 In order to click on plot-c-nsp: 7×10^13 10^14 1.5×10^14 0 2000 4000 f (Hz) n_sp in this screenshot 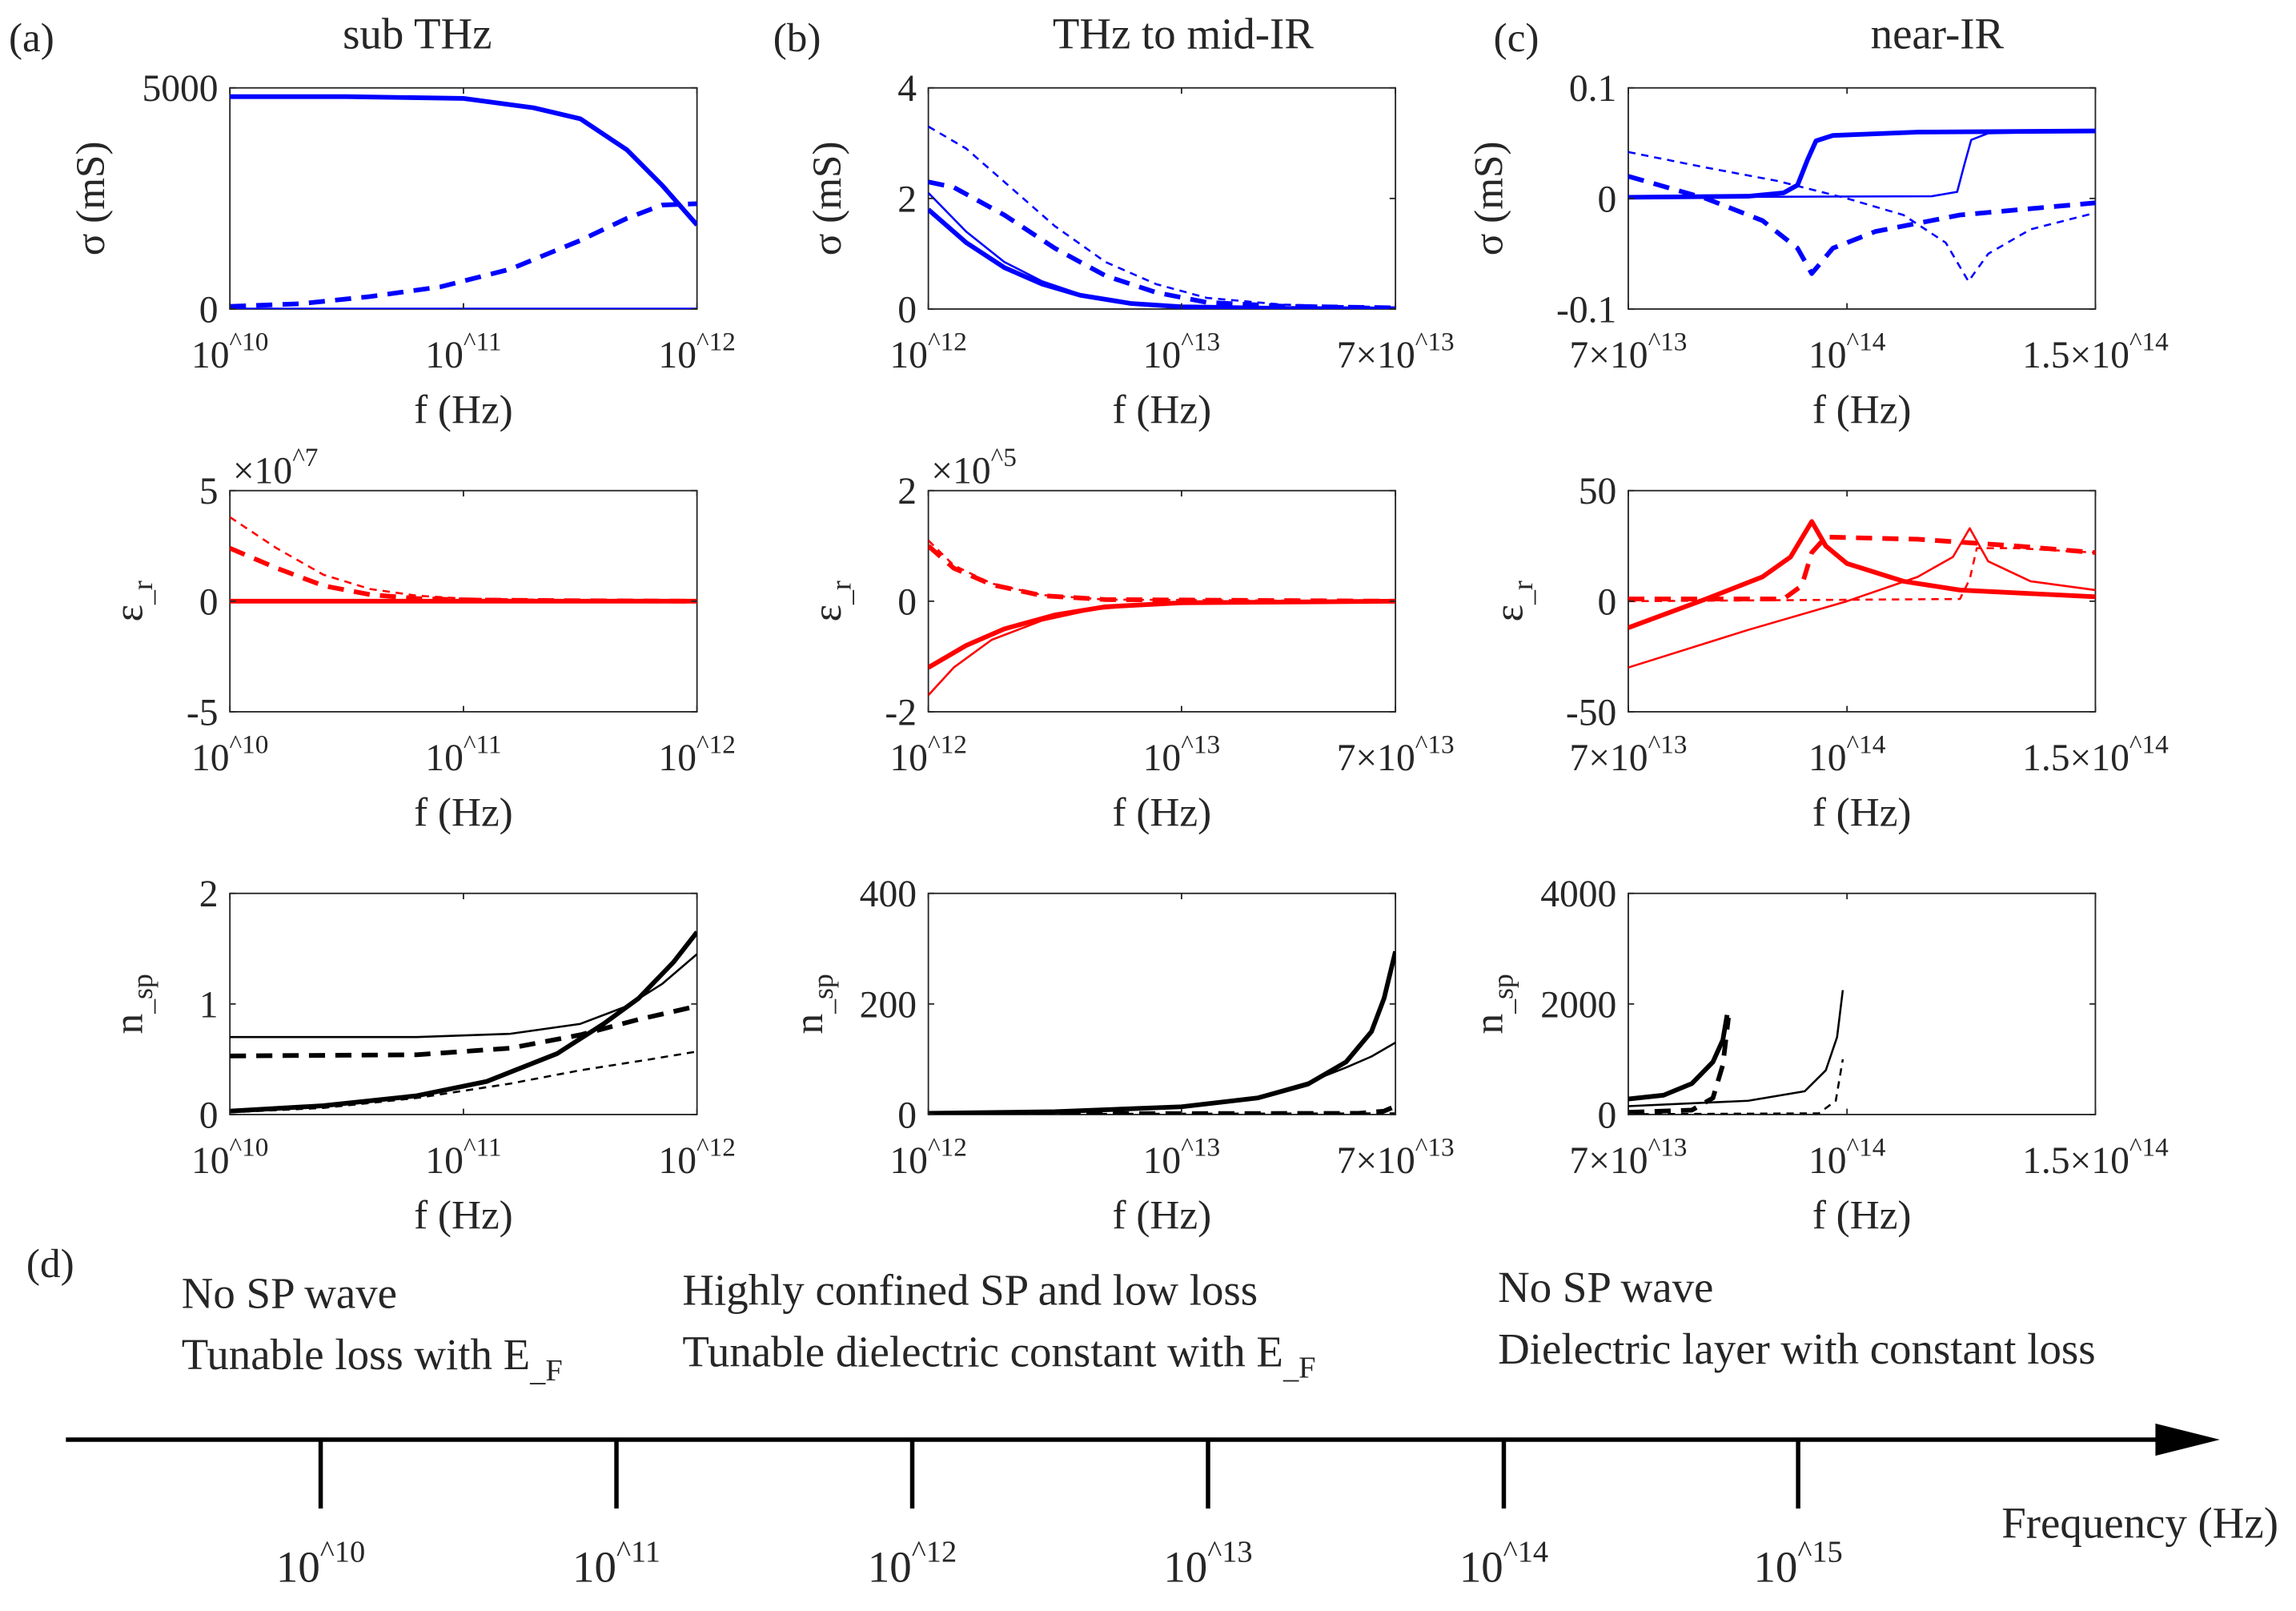, I will do `click(1818, 1056)`.